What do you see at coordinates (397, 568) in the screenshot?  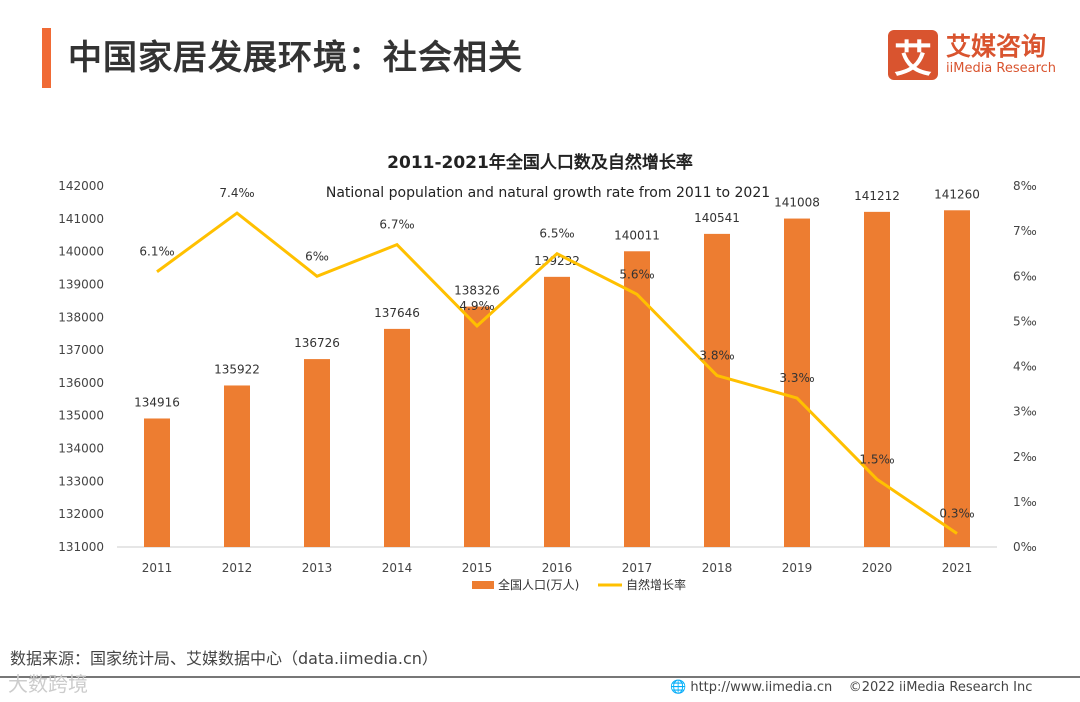 I see `x-tick-label: 2014` at bounding box center [397, 568].